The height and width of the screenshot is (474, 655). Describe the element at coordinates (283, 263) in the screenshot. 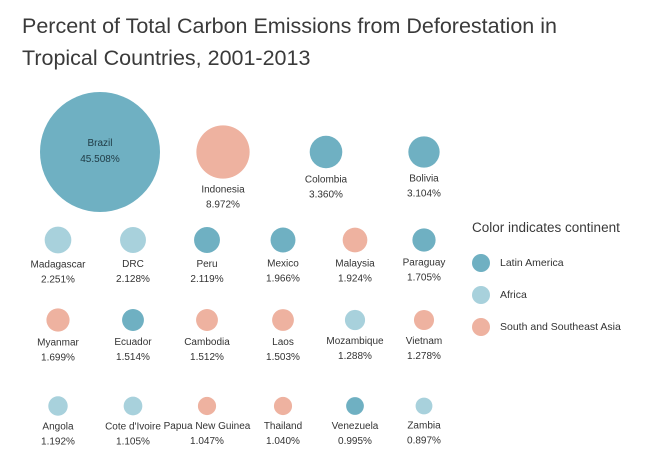

I see `bubble-label-mexico: Mexico` at that location.